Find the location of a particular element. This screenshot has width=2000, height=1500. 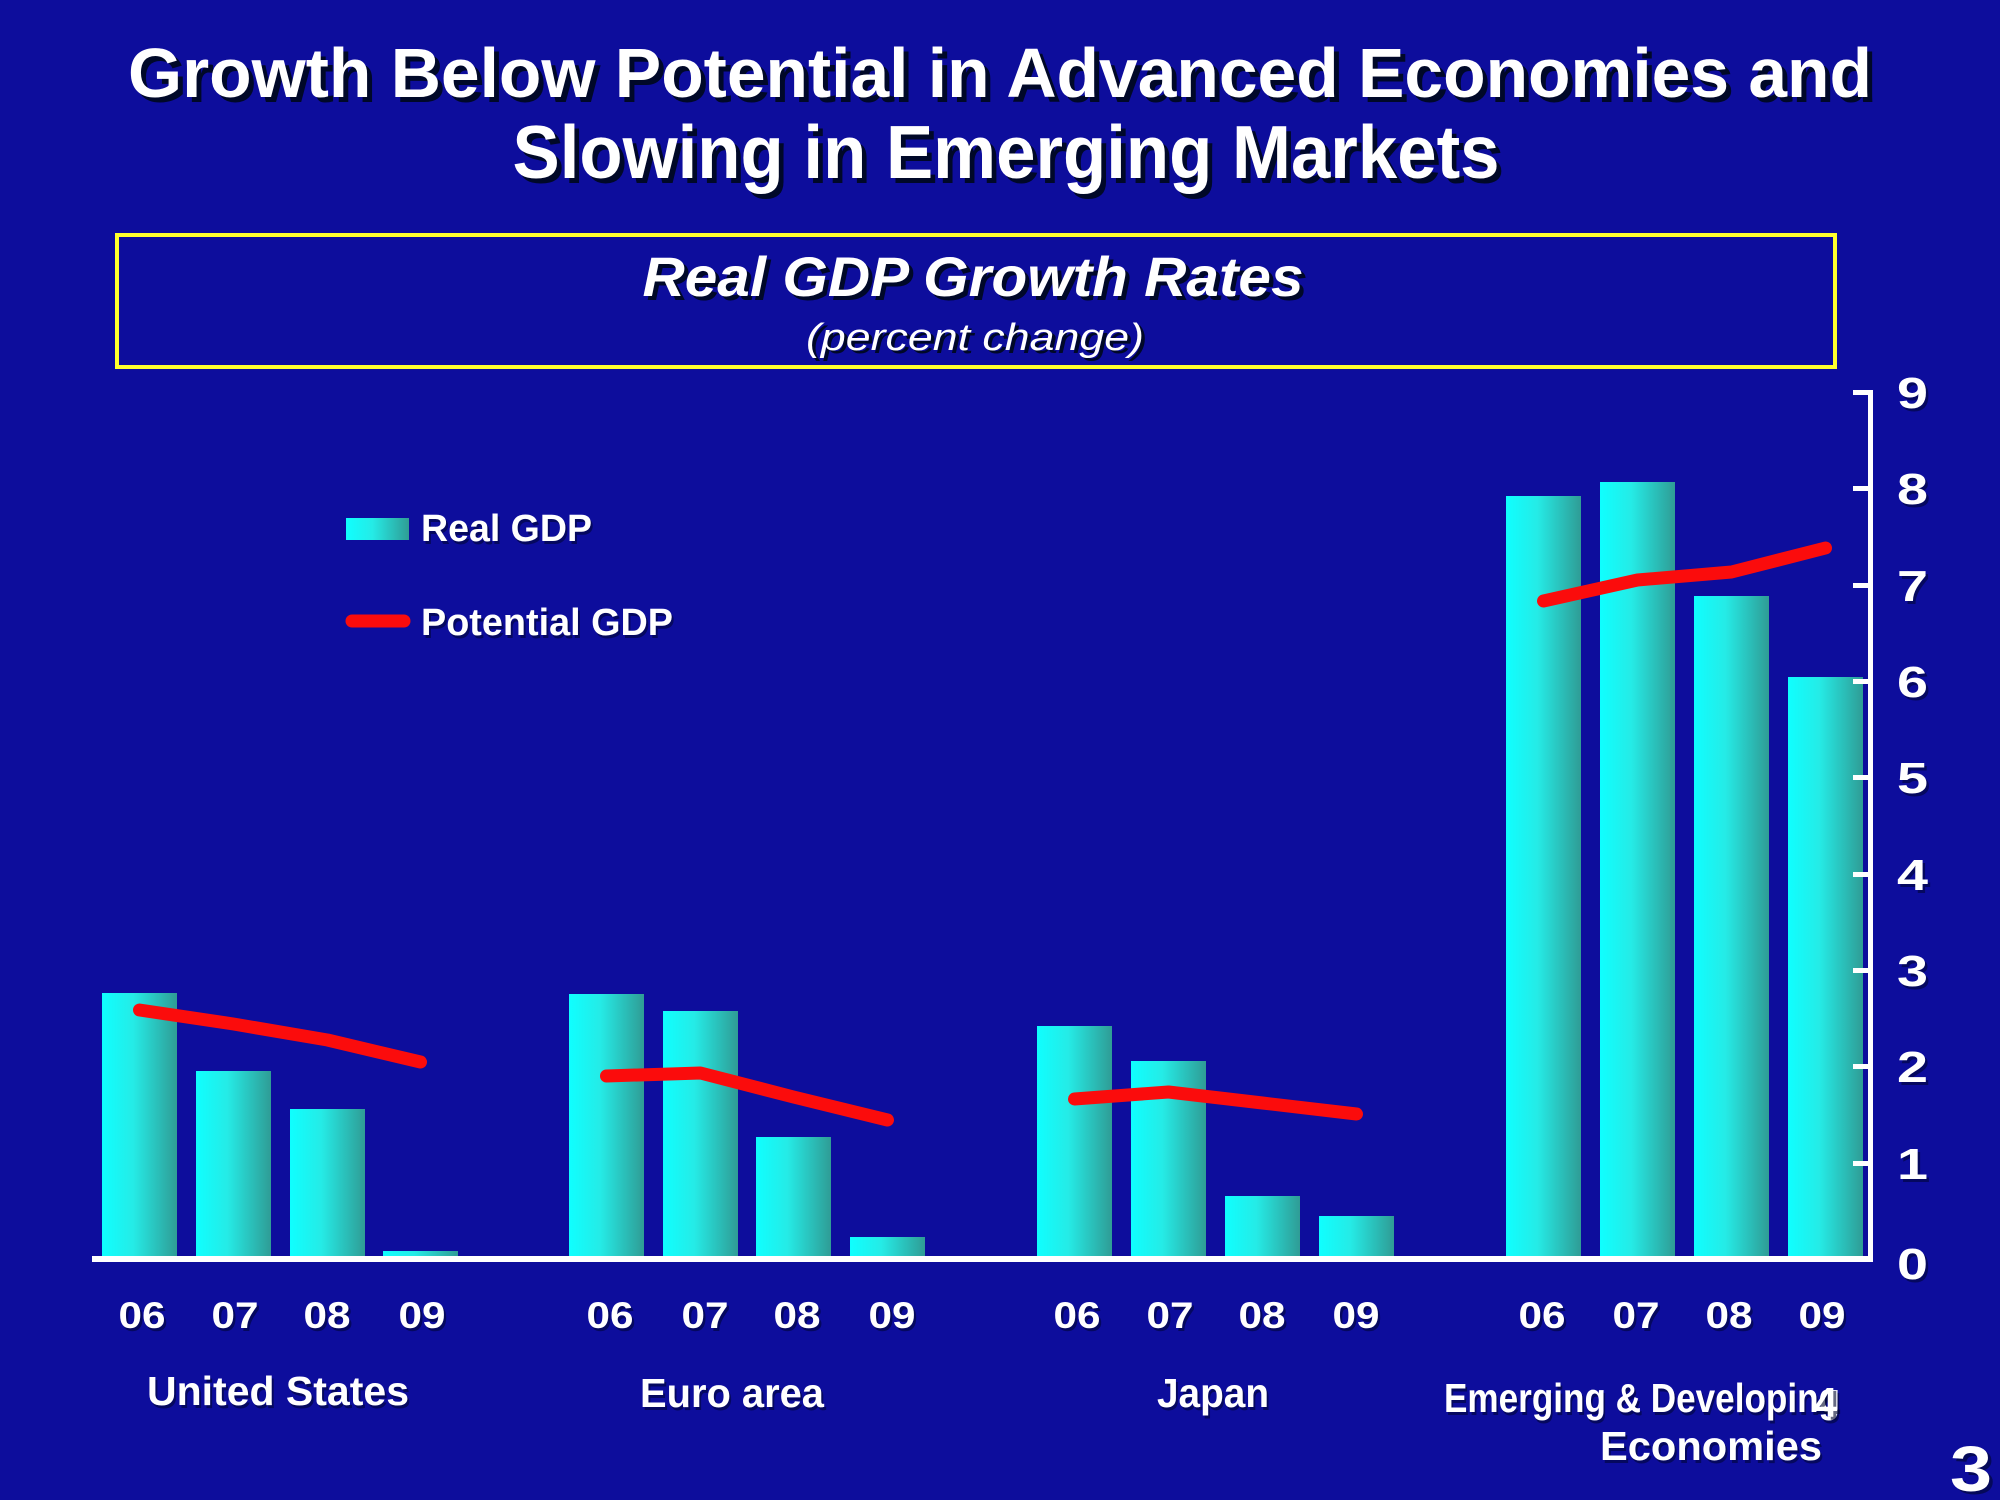

svg-text: 9 is located at coordinates (1912, 393).